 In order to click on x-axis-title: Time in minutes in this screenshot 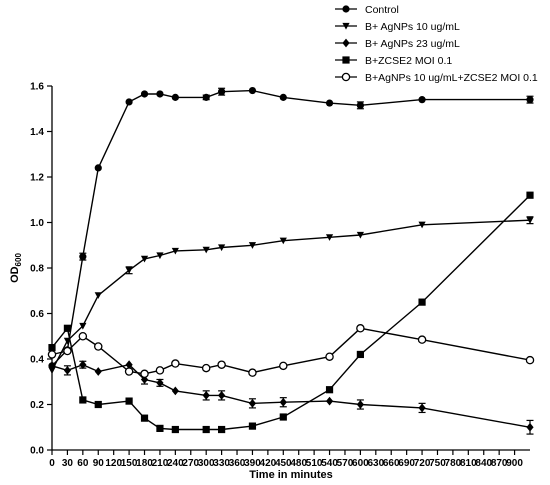, I will do `click(291, 475)`.